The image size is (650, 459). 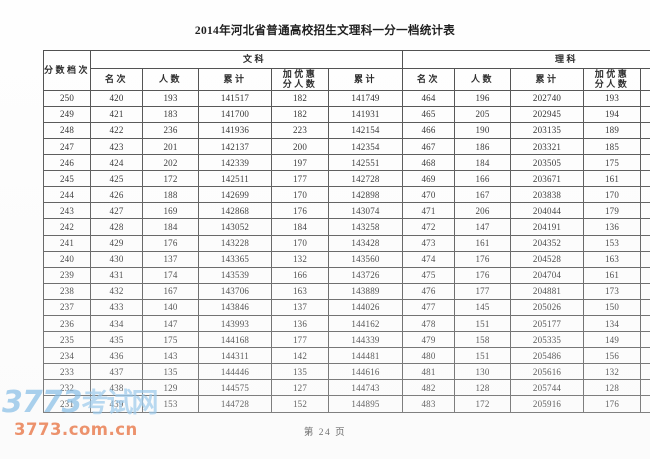 What do you see at coordinates (429, 372) in the screenshot?
I see `cell-li-rank: 481` at bounding box center [429, 372].